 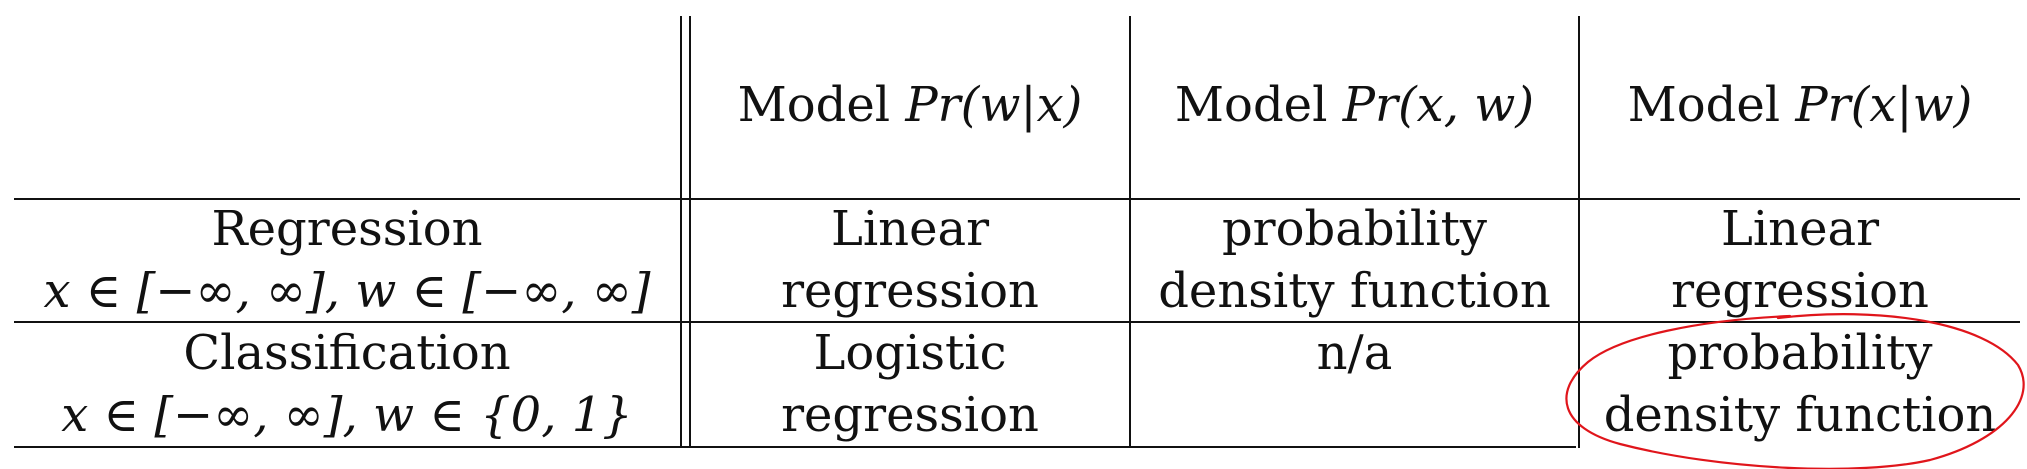 I want to click on row-label: Regression, so click(x=347, y=229).